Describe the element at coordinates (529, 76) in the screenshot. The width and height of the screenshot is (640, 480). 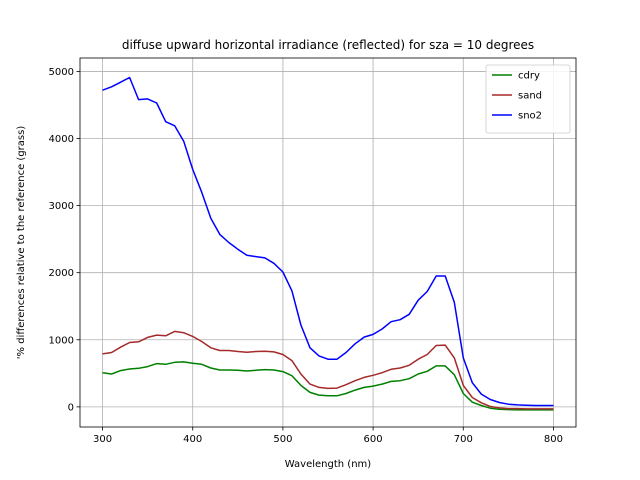
I see `legend-label-cdry: cdry` at that location.